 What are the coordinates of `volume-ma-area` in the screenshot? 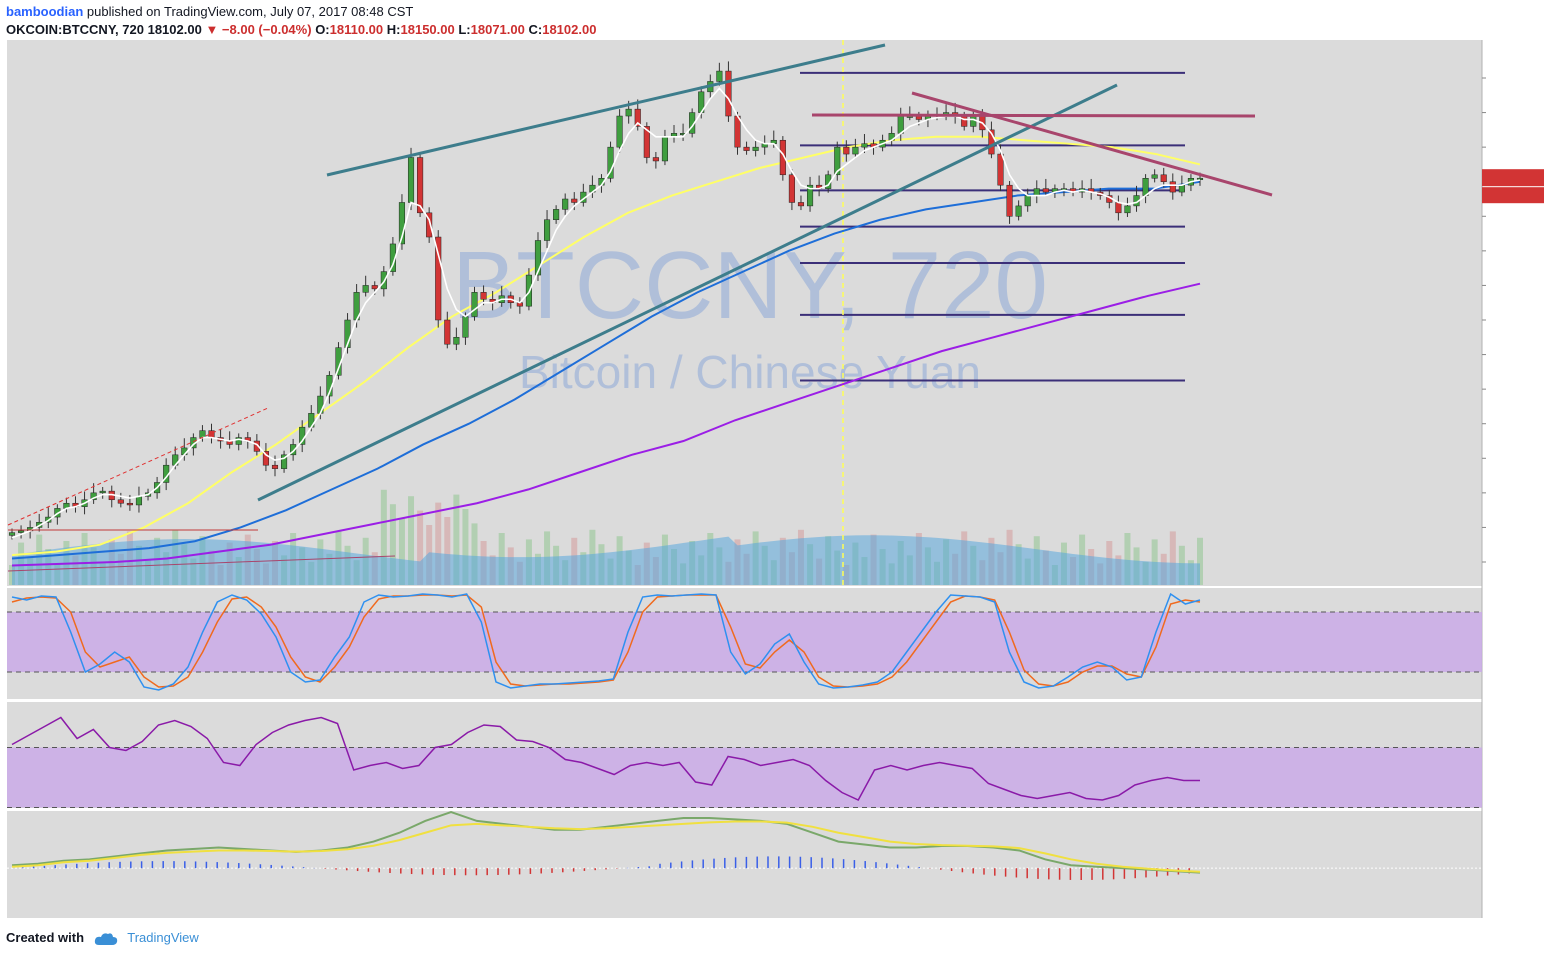 It's located at (606, 560).